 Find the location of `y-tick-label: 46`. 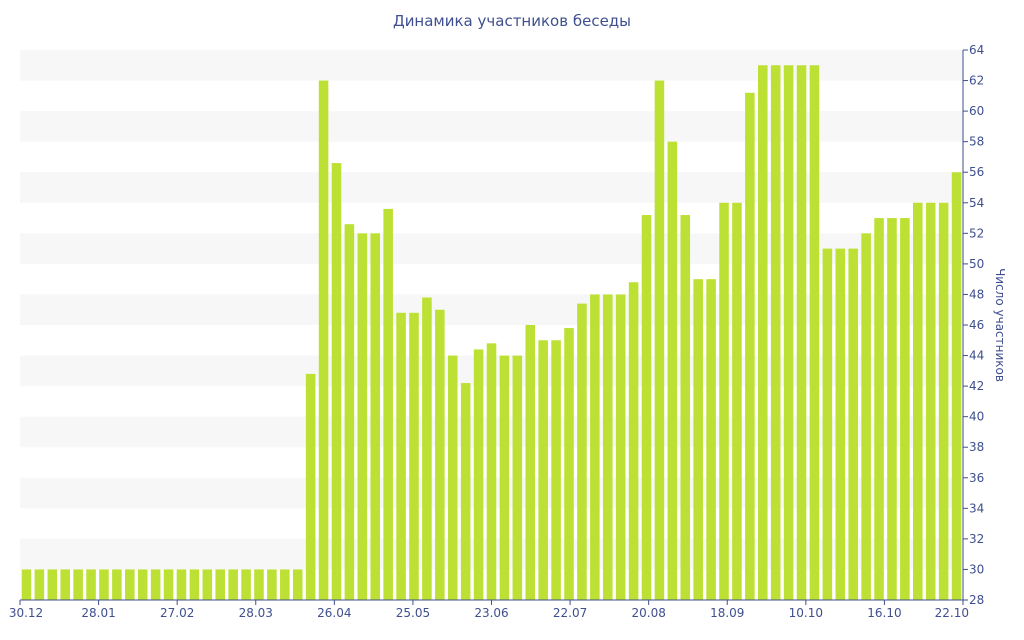

y-tick-label: 46 is located at coordinates (976, 325).